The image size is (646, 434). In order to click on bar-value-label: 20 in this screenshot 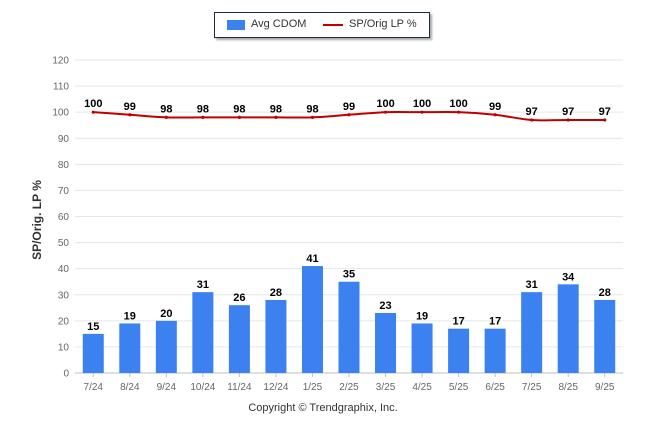, I will do `click(166, 314)`.